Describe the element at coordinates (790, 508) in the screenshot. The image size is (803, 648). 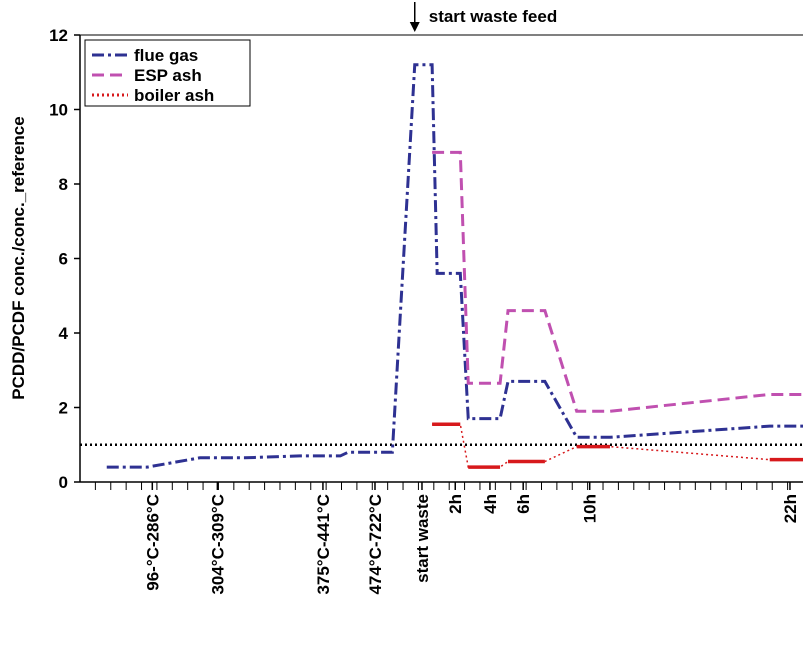
I see `x-tick-label: 22h` at that location.